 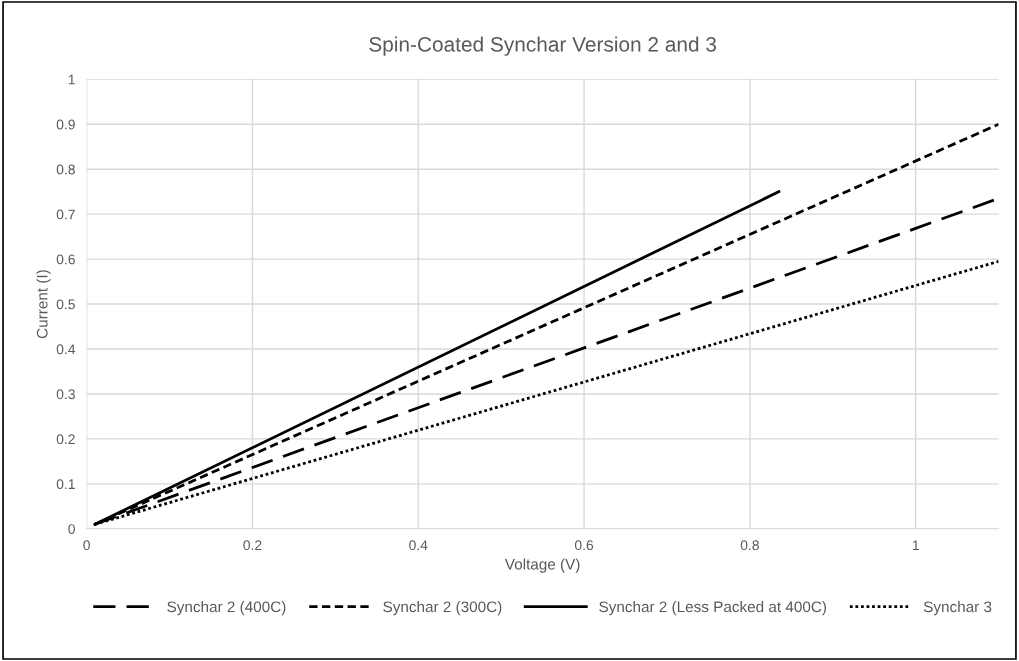 I want to click on x-tick-label: 0.2, so click(x=252, y=545).